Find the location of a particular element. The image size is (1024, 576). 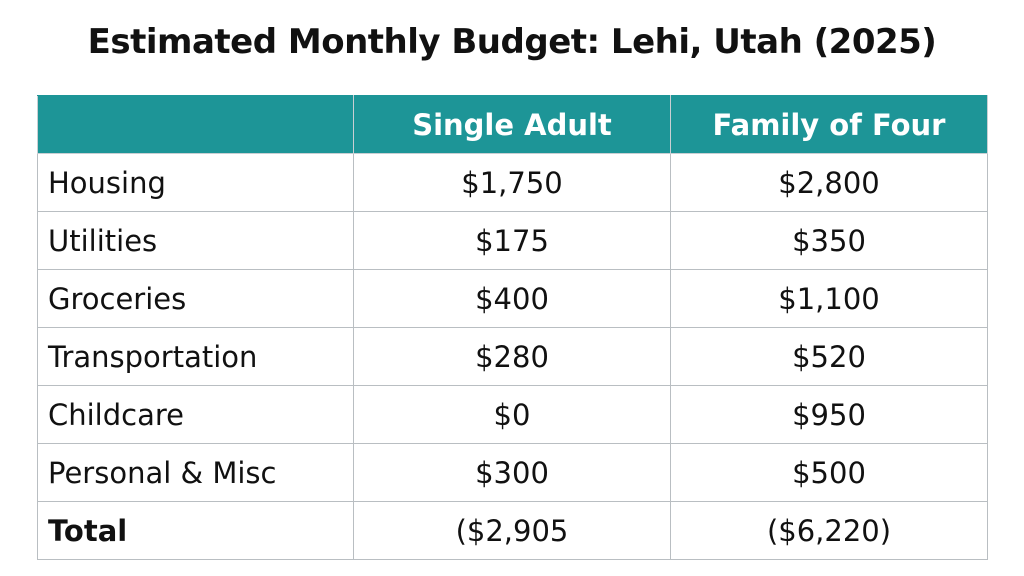

table-row: Childcare $0 $950 is located at coordinates (512, 414).